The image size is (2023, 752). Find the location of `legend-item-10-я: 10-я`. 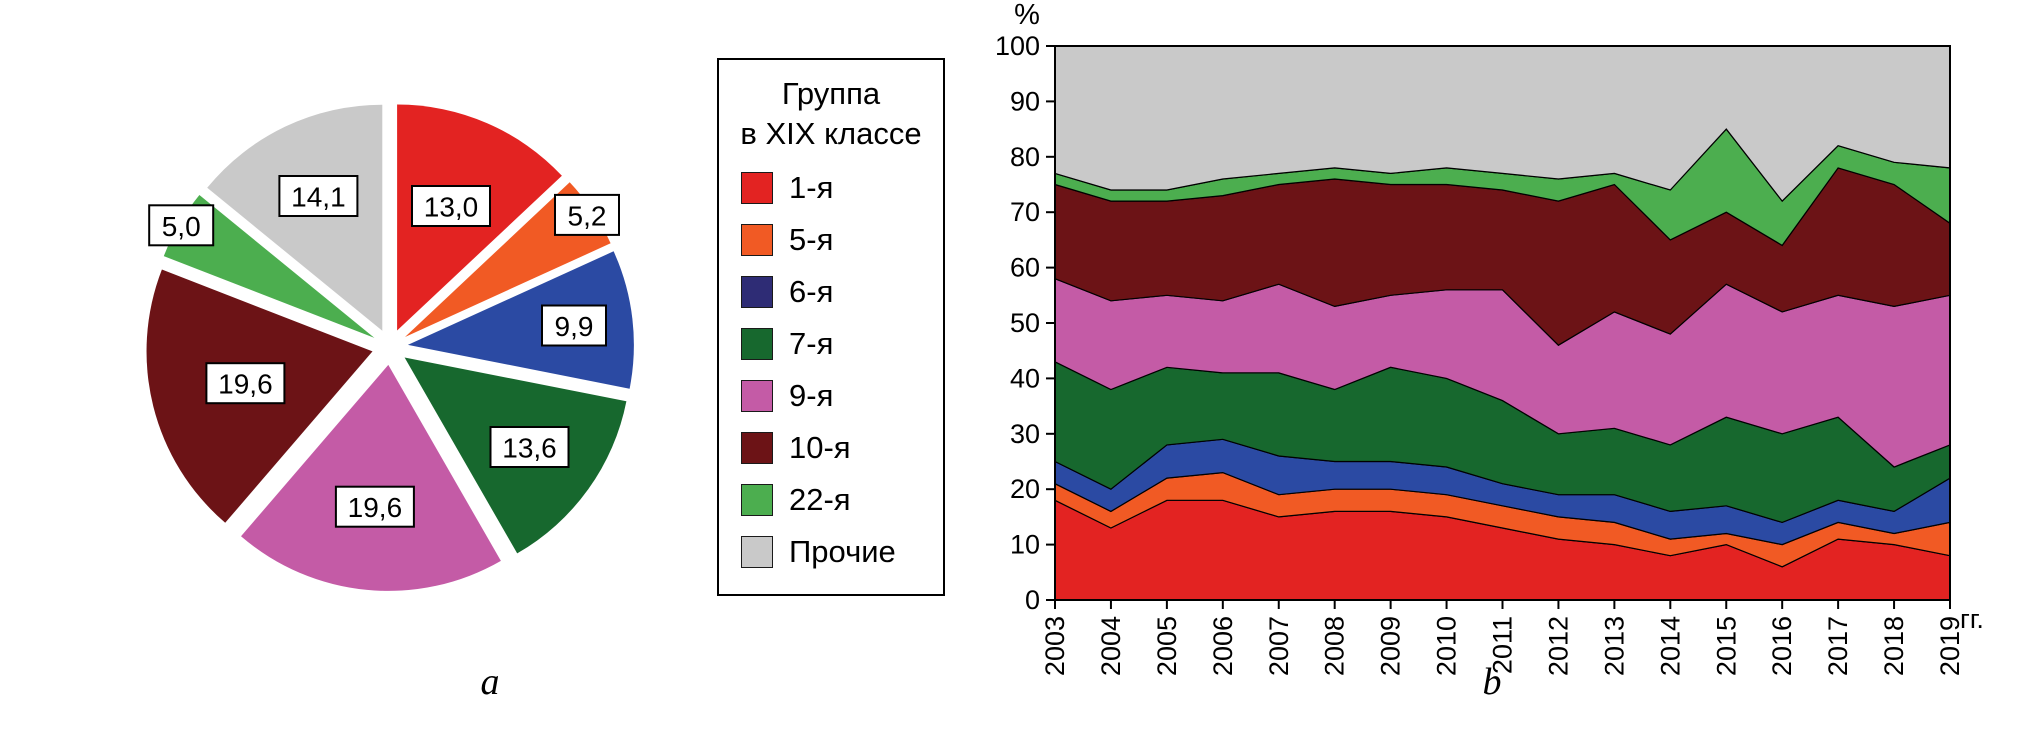

legend-item-10-я: 10-я is located at coordinates (842, 448).